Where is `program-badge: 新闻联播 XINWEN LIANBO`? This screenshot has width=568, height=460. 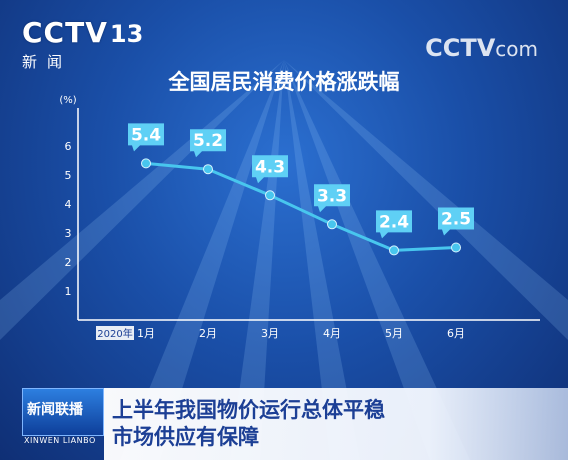
program-badge: 新闻联播 XINWEN LIANBO is located at coordinates (63, 419).